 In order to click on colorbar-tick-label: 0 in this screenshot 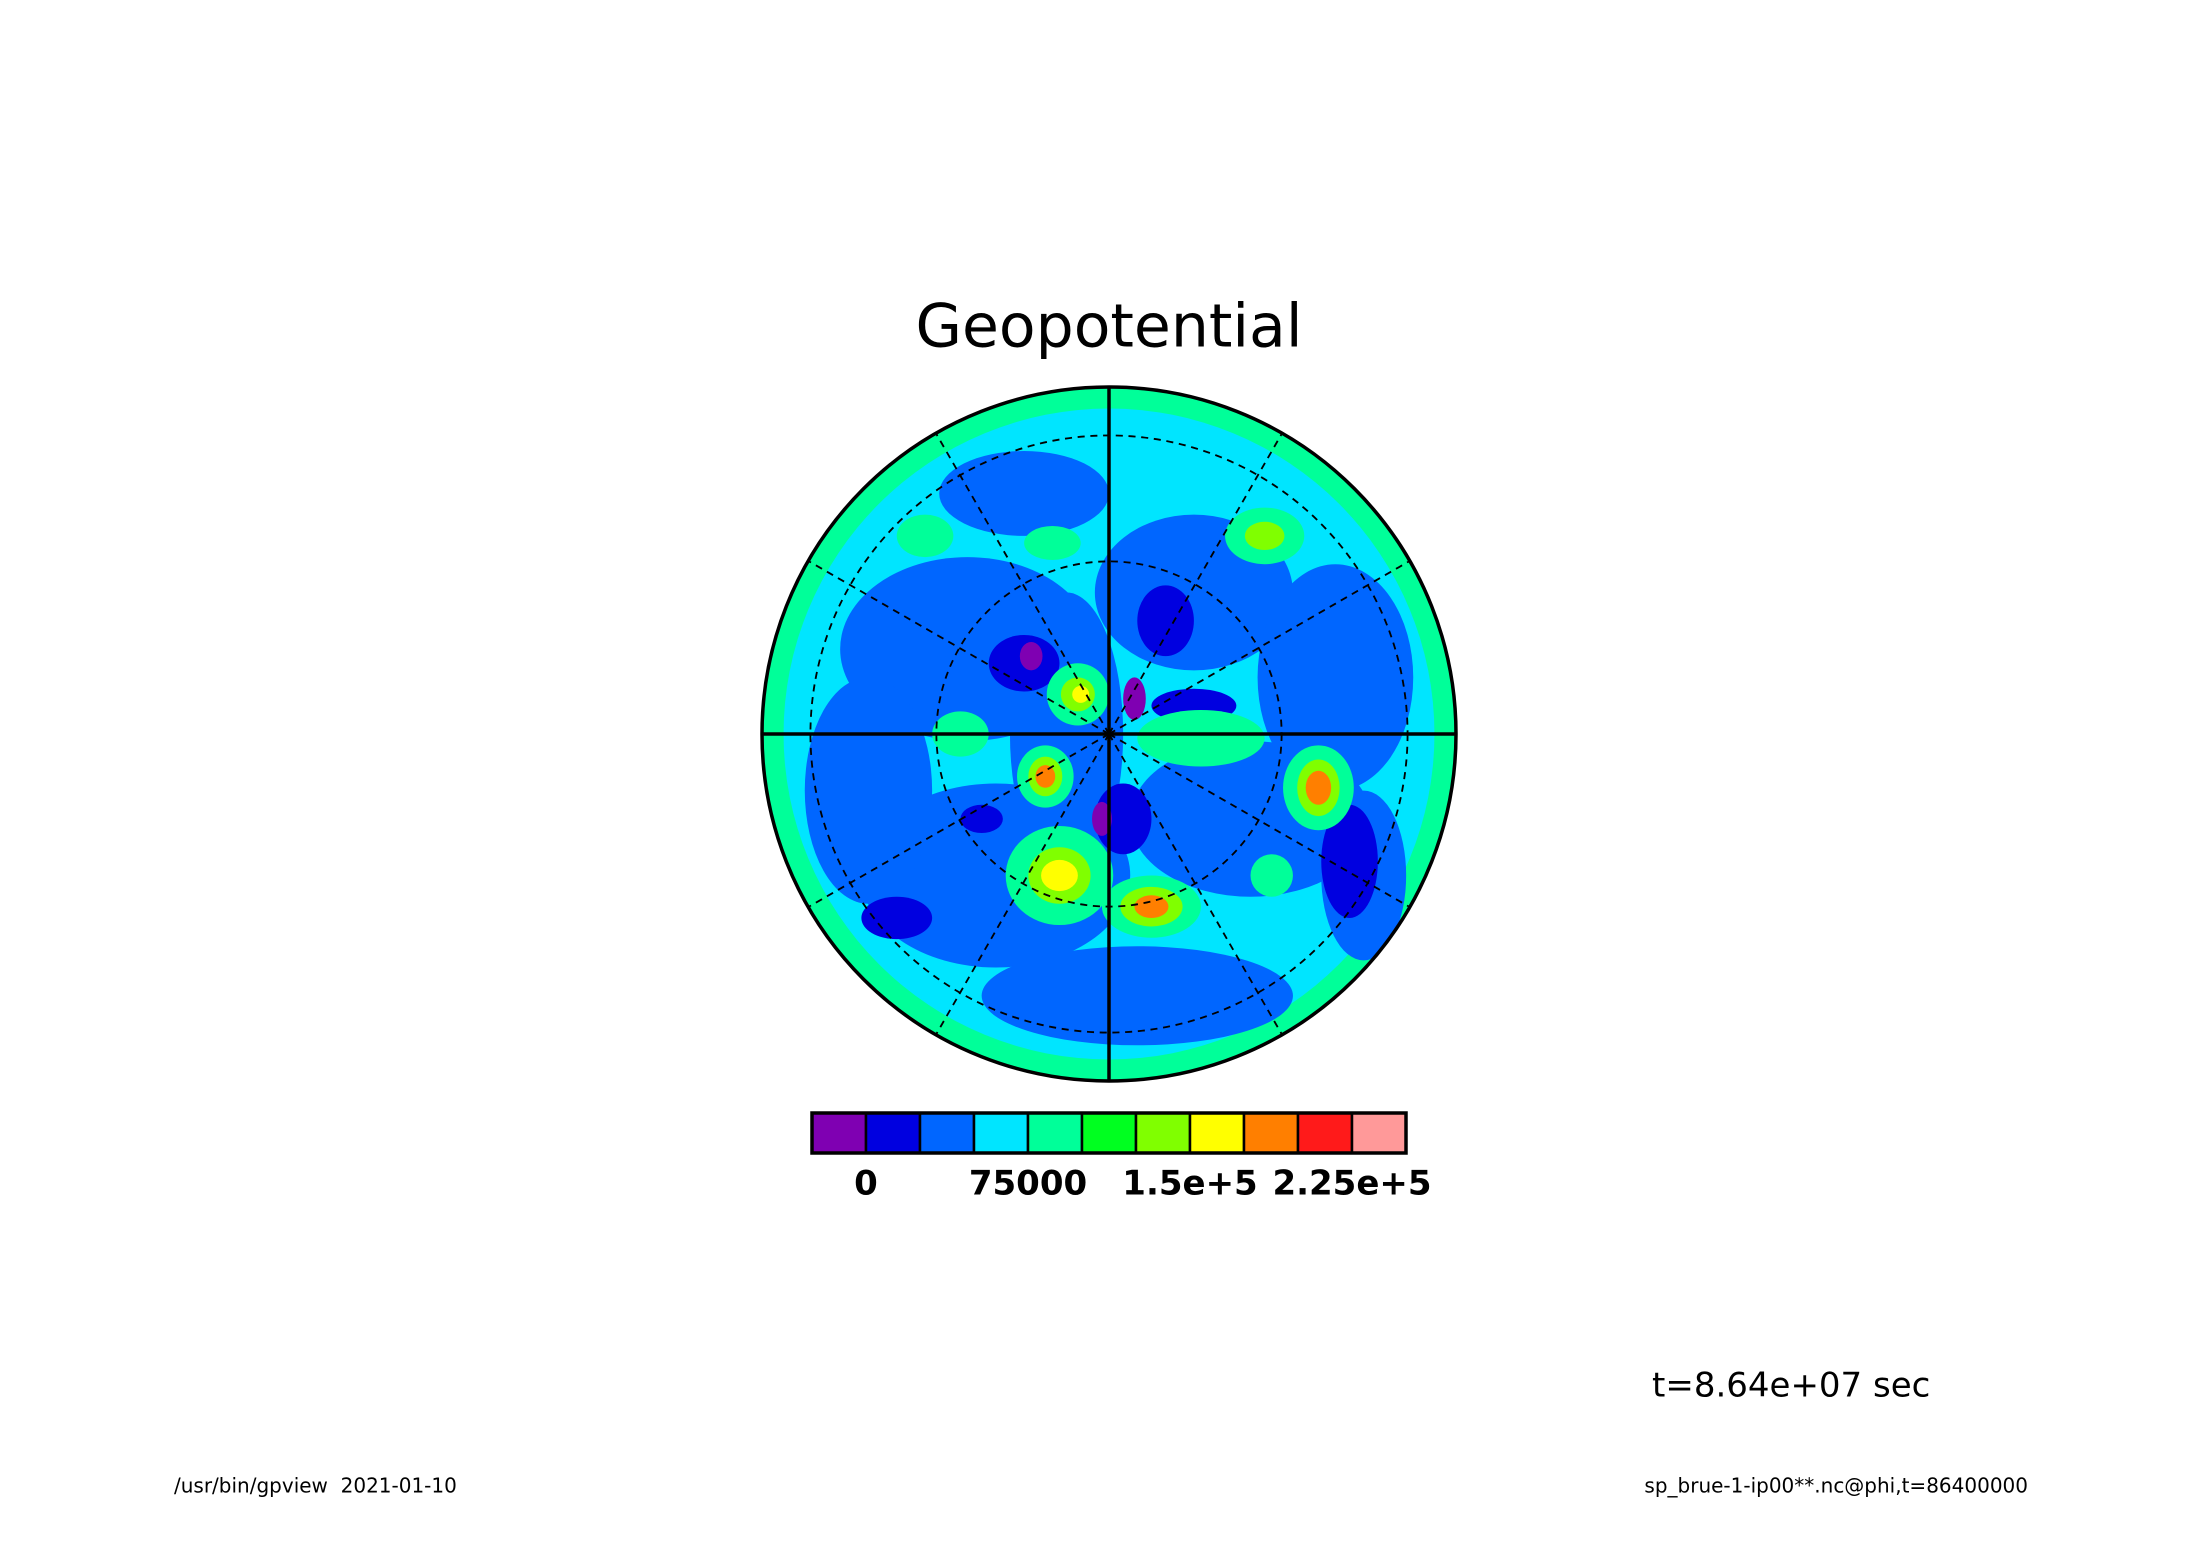, I will do `click(866, 1184)`.